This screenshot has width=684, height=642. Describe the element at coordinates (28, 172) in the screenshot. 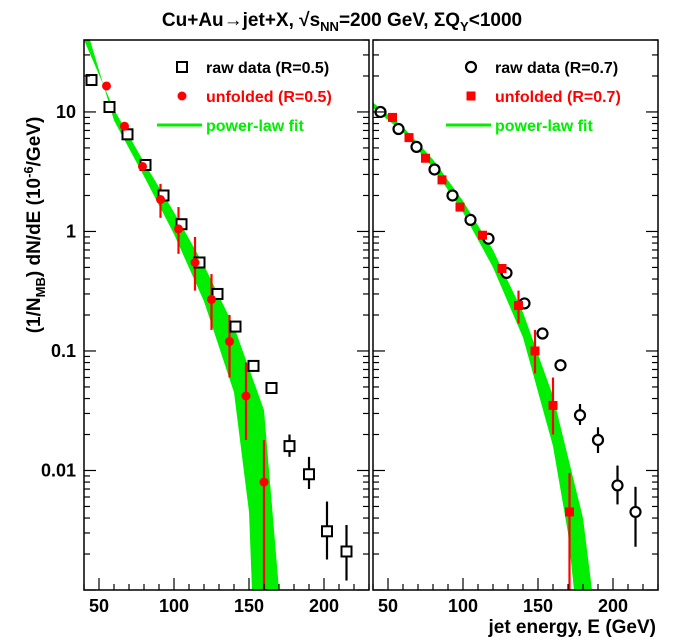

I see `y-axis-label-part: -6` at that location.